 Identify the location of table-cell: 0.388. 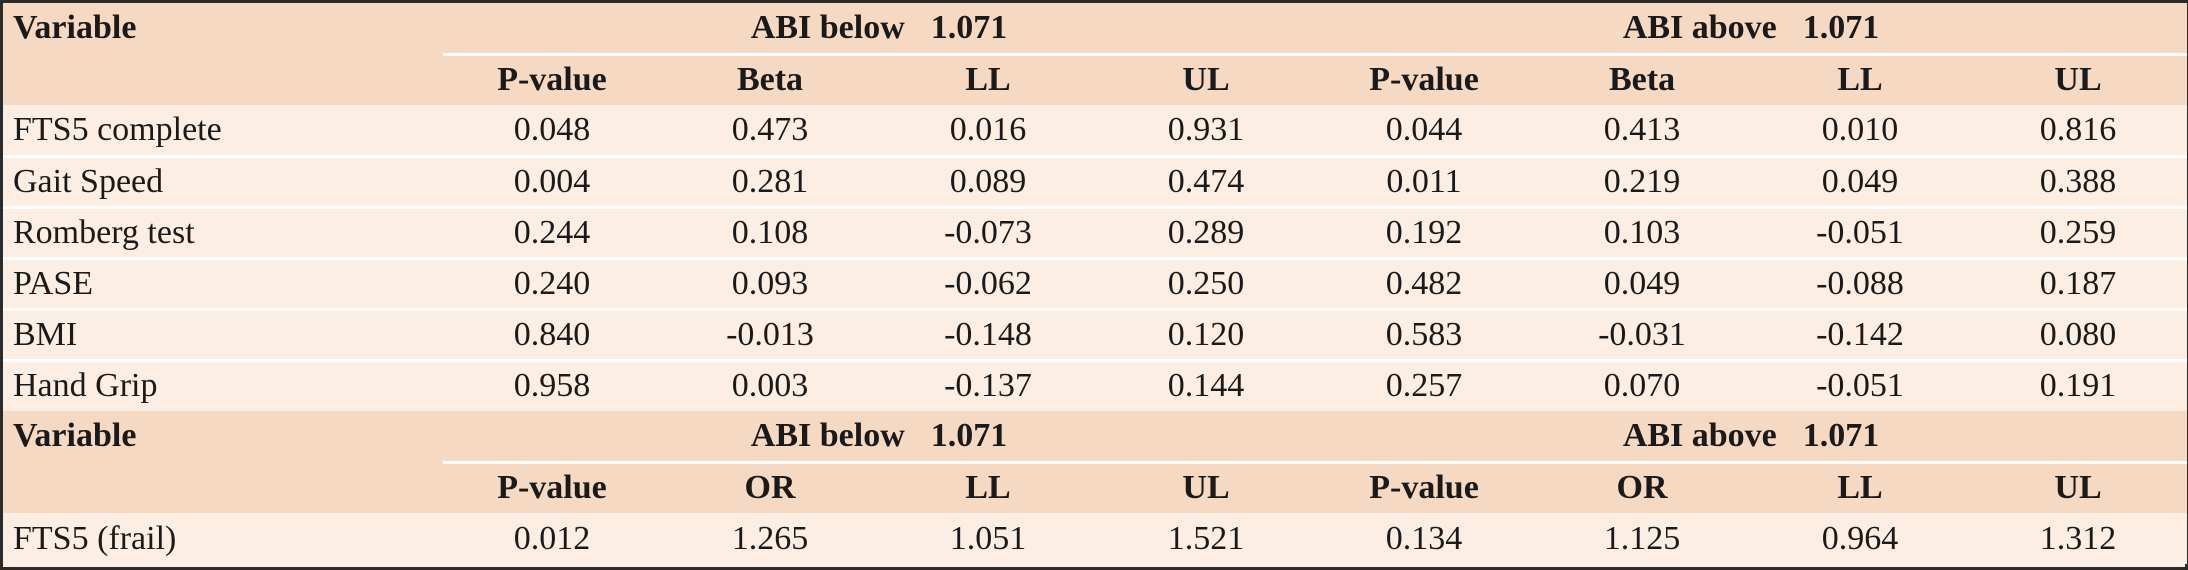
(2078, 180).